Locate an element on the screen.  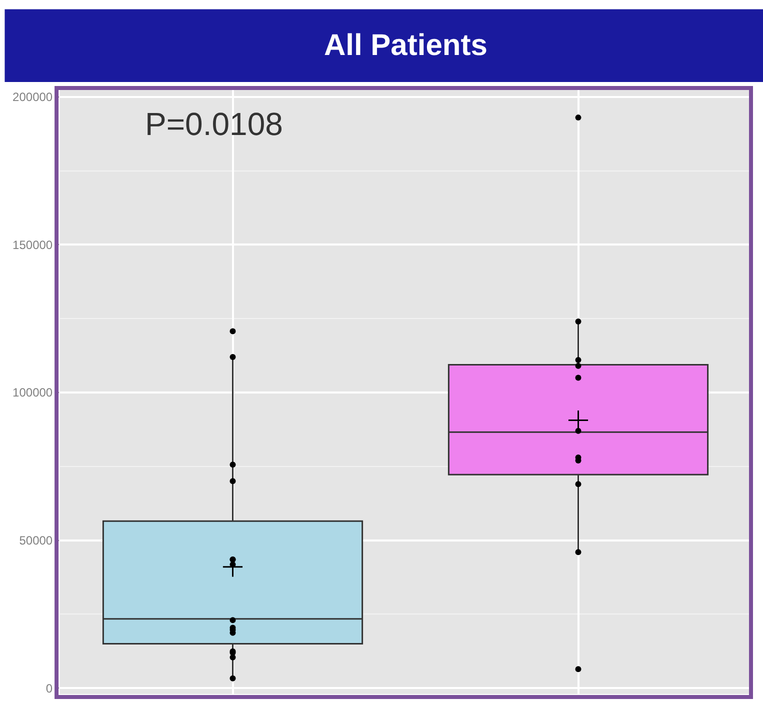
y-tick-label: 200000 is located at coordinates (32, 97).